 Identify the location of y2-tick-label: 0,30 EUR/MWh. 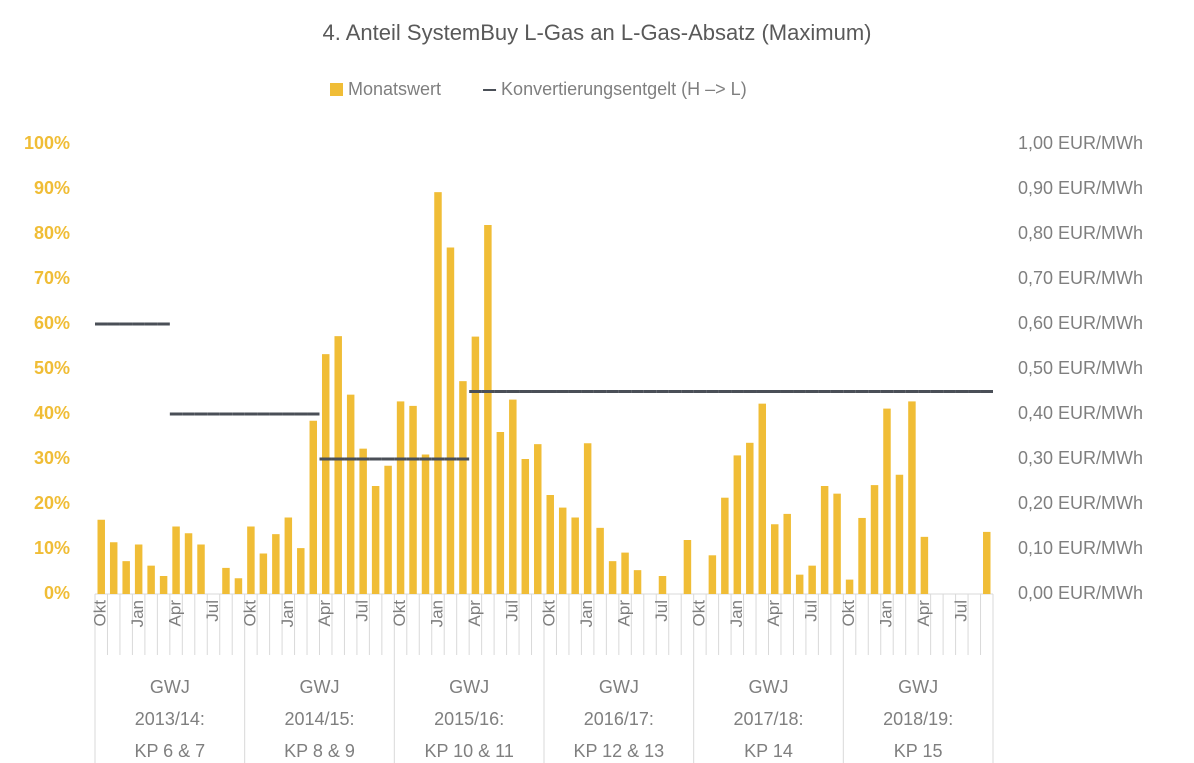
(1080, 458).